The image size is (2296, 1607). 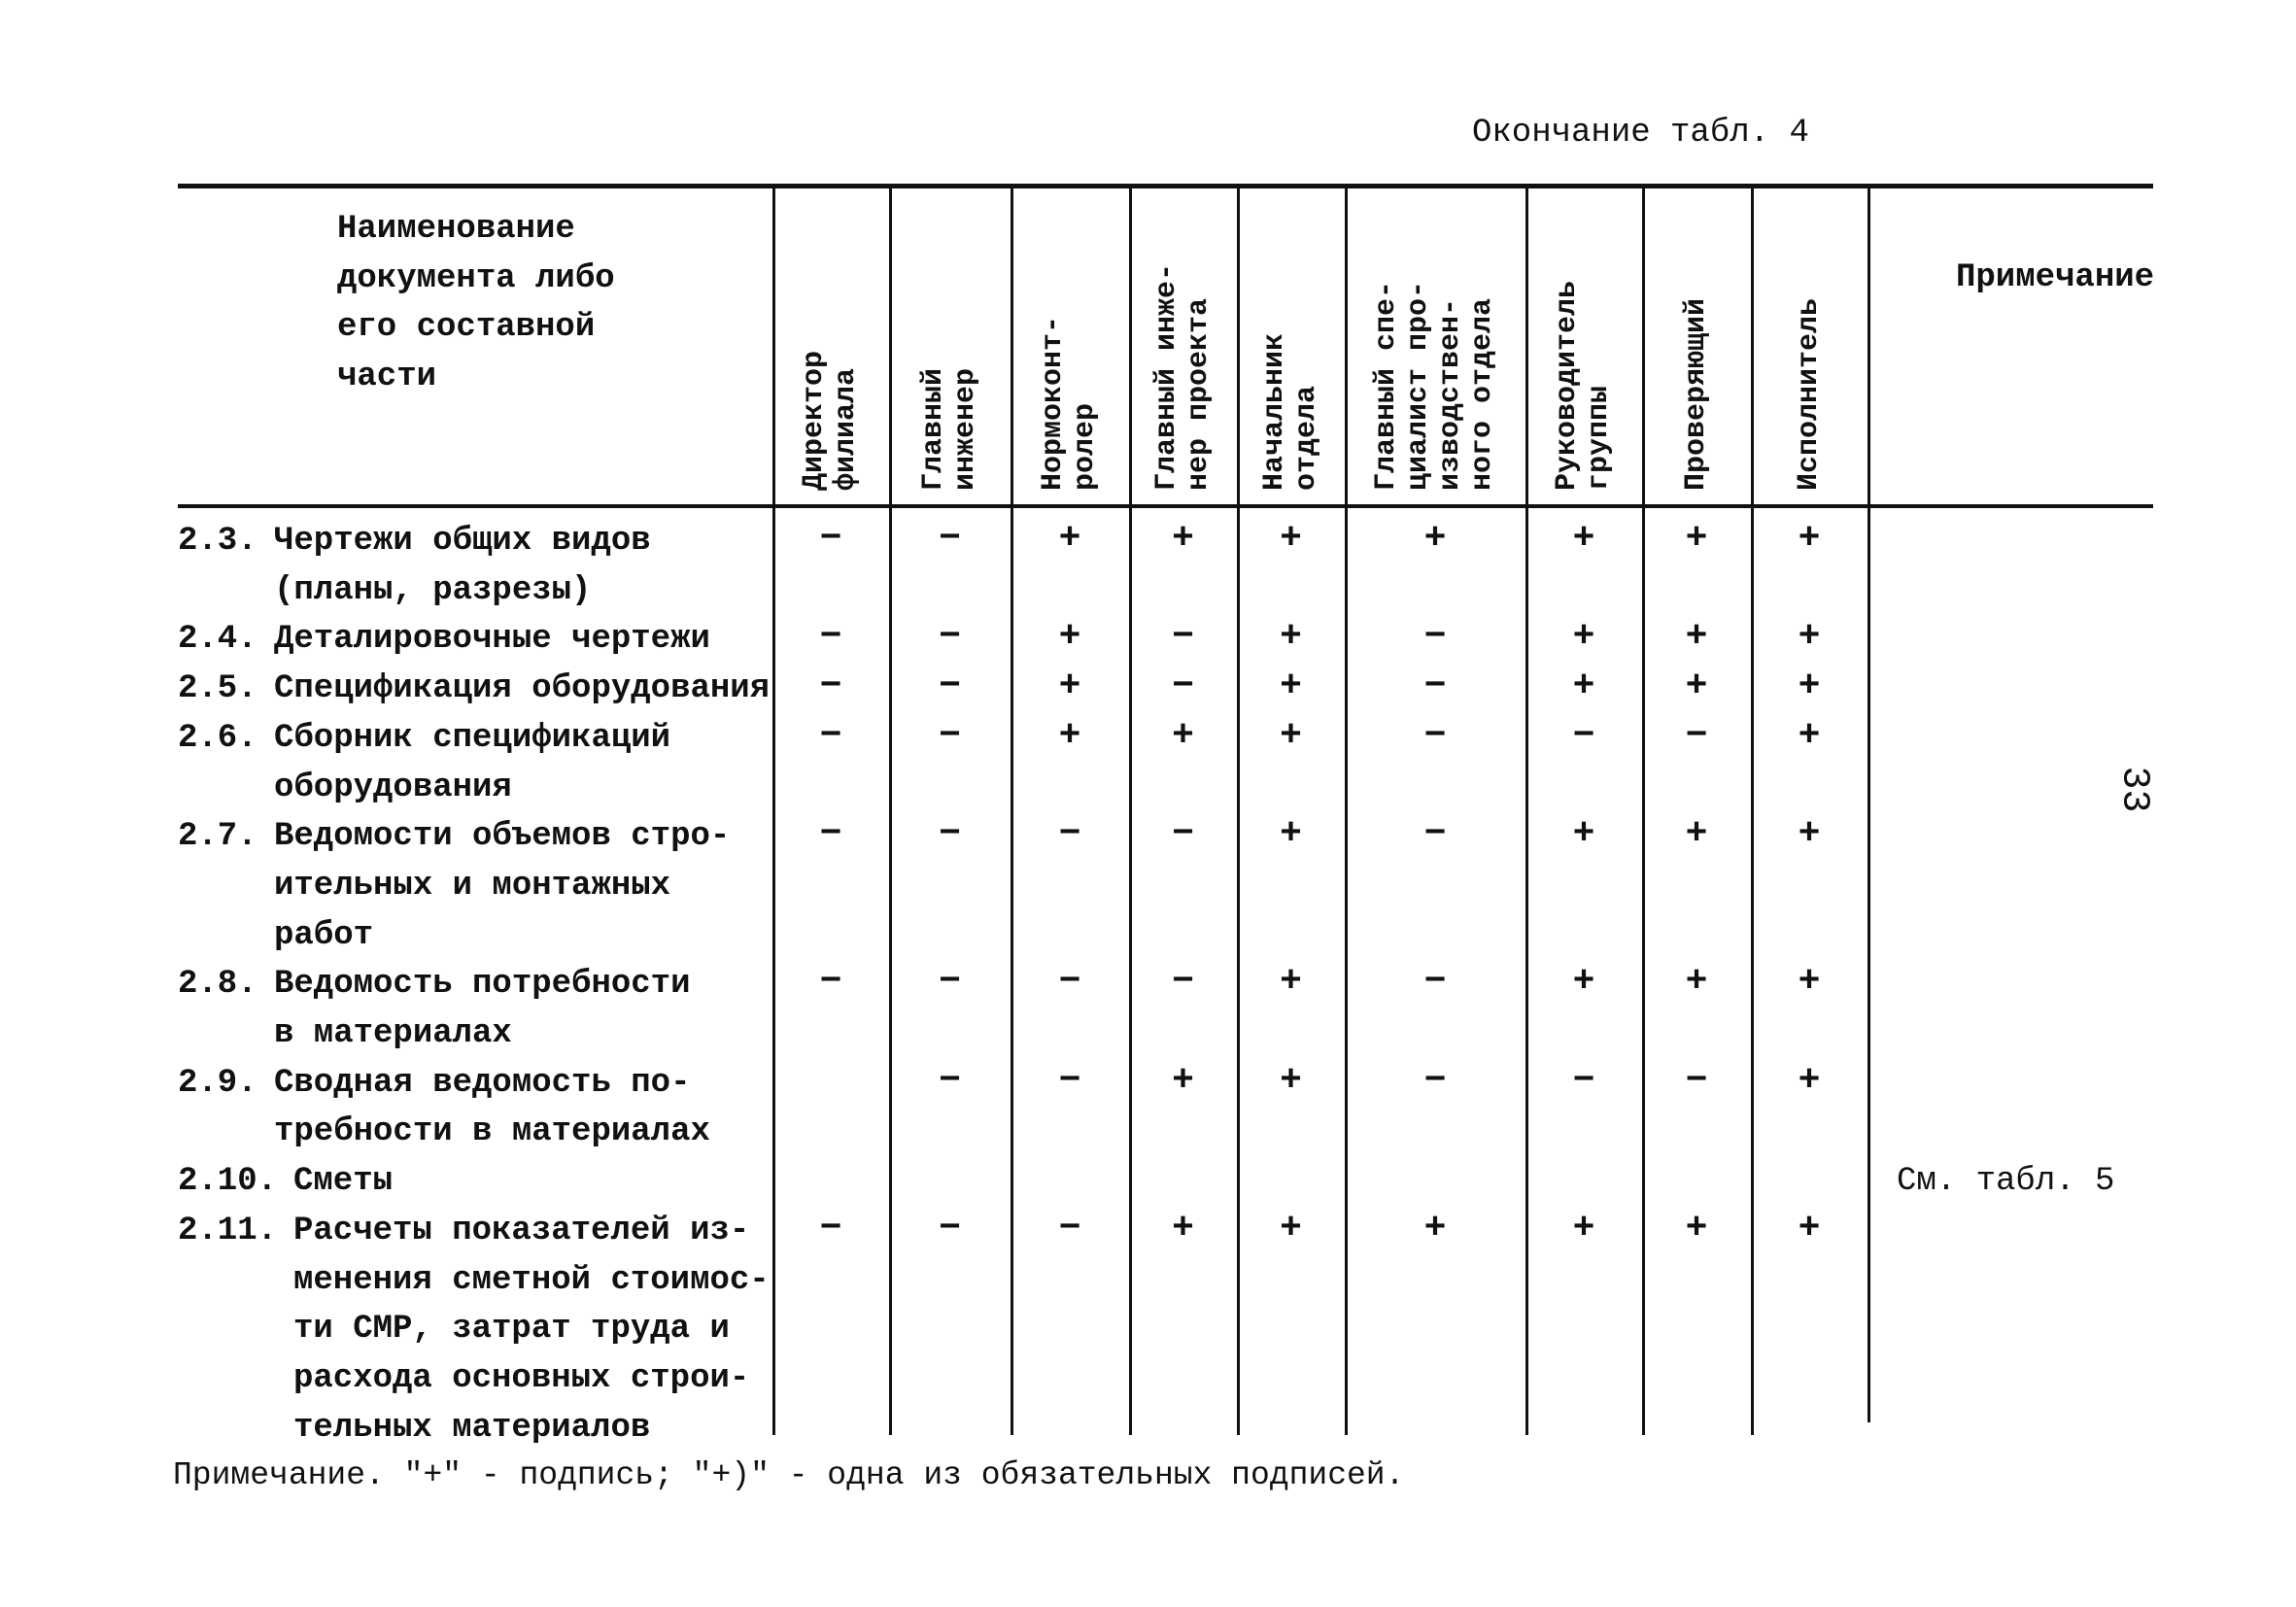 What do you see at coordinates (324, 935) in the screenshot?
I see `row-title-line: работ` at bounding box center [324, 935].